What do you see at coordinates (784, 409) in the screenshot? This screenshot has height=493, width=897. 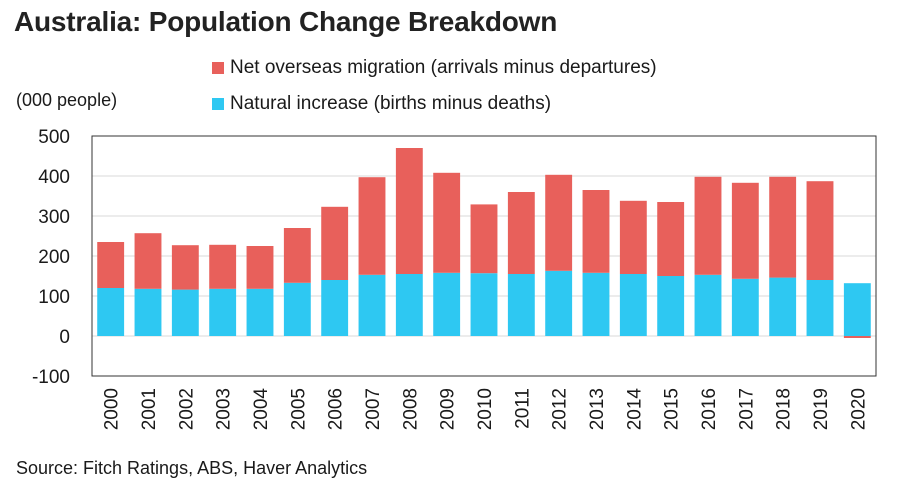 I see `x-tick-label: 2018` at bounding box center [784, 409].